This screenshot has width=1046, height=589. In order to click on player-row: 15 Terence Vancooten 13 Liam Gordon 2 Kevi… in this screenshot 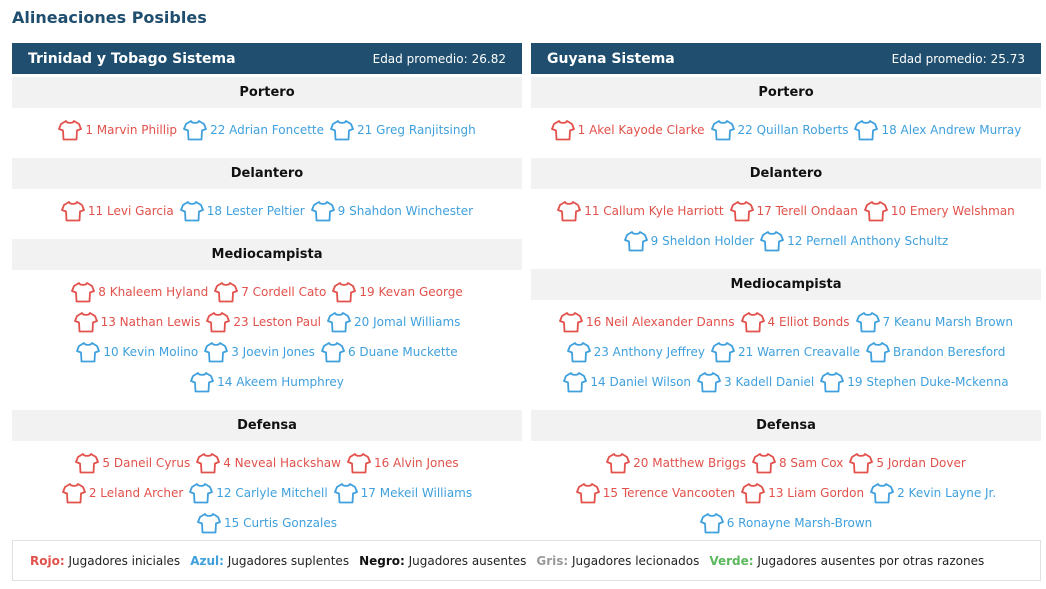, I will do `click(786, 493)`.